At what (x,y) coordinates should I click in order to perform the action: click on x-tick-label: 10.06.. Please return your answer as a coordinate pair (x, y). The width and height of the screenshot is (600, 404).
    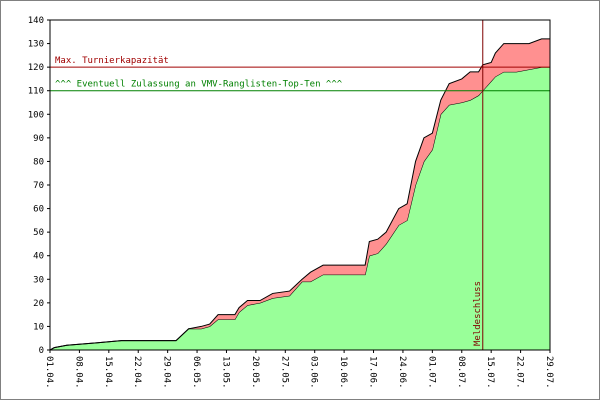
    Looking at the image, I should click on (343, 372).